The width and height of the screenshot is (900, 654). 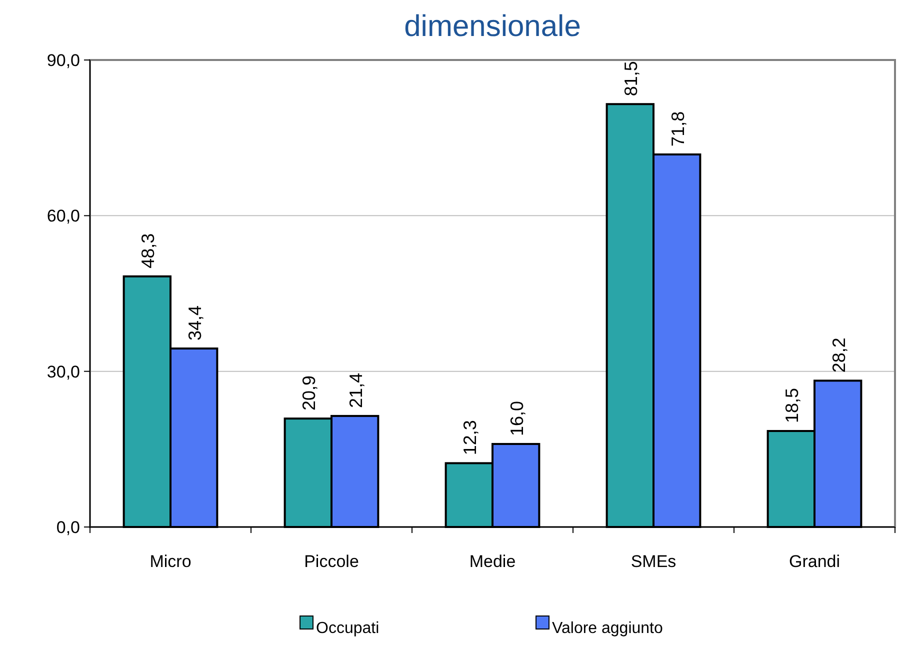 I want to click on x-tick-label: SMEs, so click(x=653, y=561).